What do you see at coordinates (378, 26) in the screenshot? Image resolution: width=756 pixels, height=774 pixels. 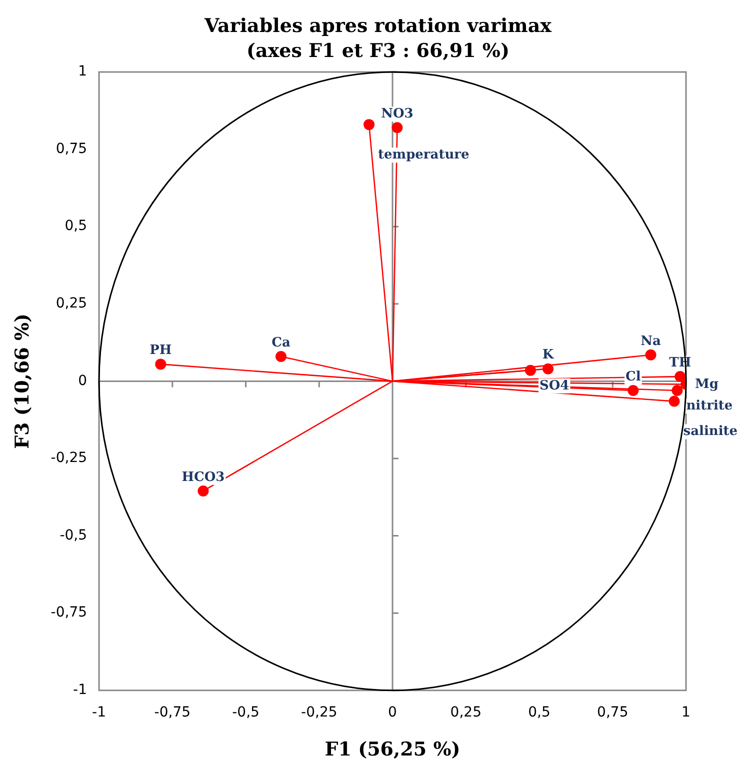 I see `chart-title: Variables apres rotation varimax` at bounding box center [378, 26].